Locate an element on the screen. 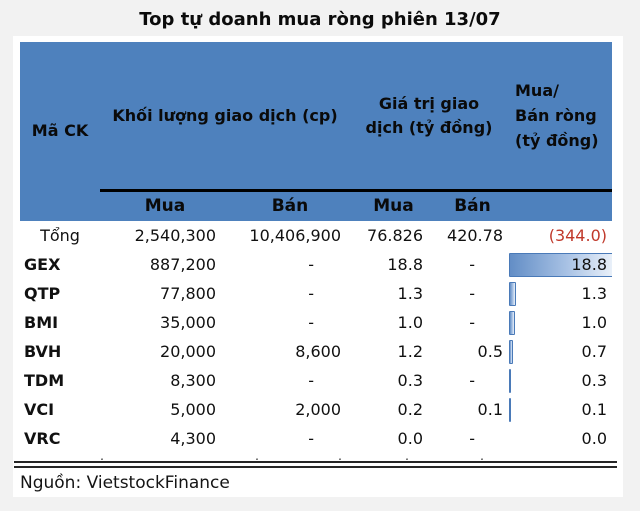 The width and height of the screenshot is (640, 511). net-value: 18.8 is located at coordinates (589, 264).